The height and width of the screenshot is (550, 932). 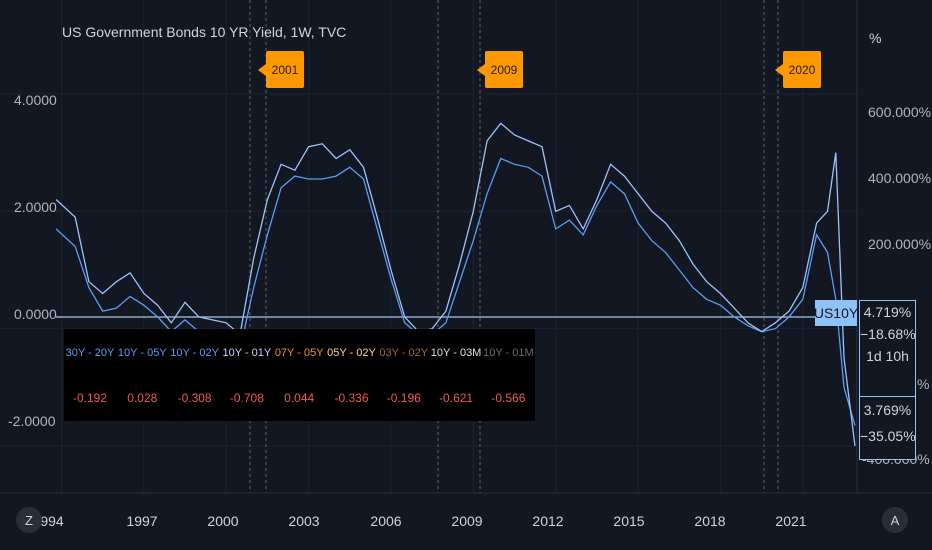 I want to click on spread-value: 0.044, so click(x=299, y=398).